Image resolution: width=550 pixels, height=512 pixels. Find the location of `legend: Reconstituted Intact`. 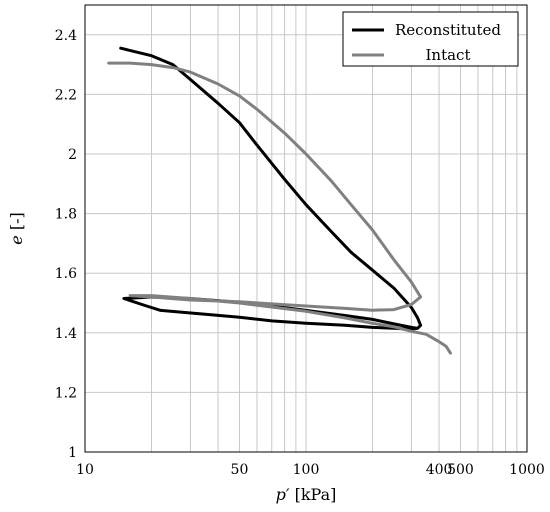

legend: Reconstituted Intact is located at coordinates (430, 39).